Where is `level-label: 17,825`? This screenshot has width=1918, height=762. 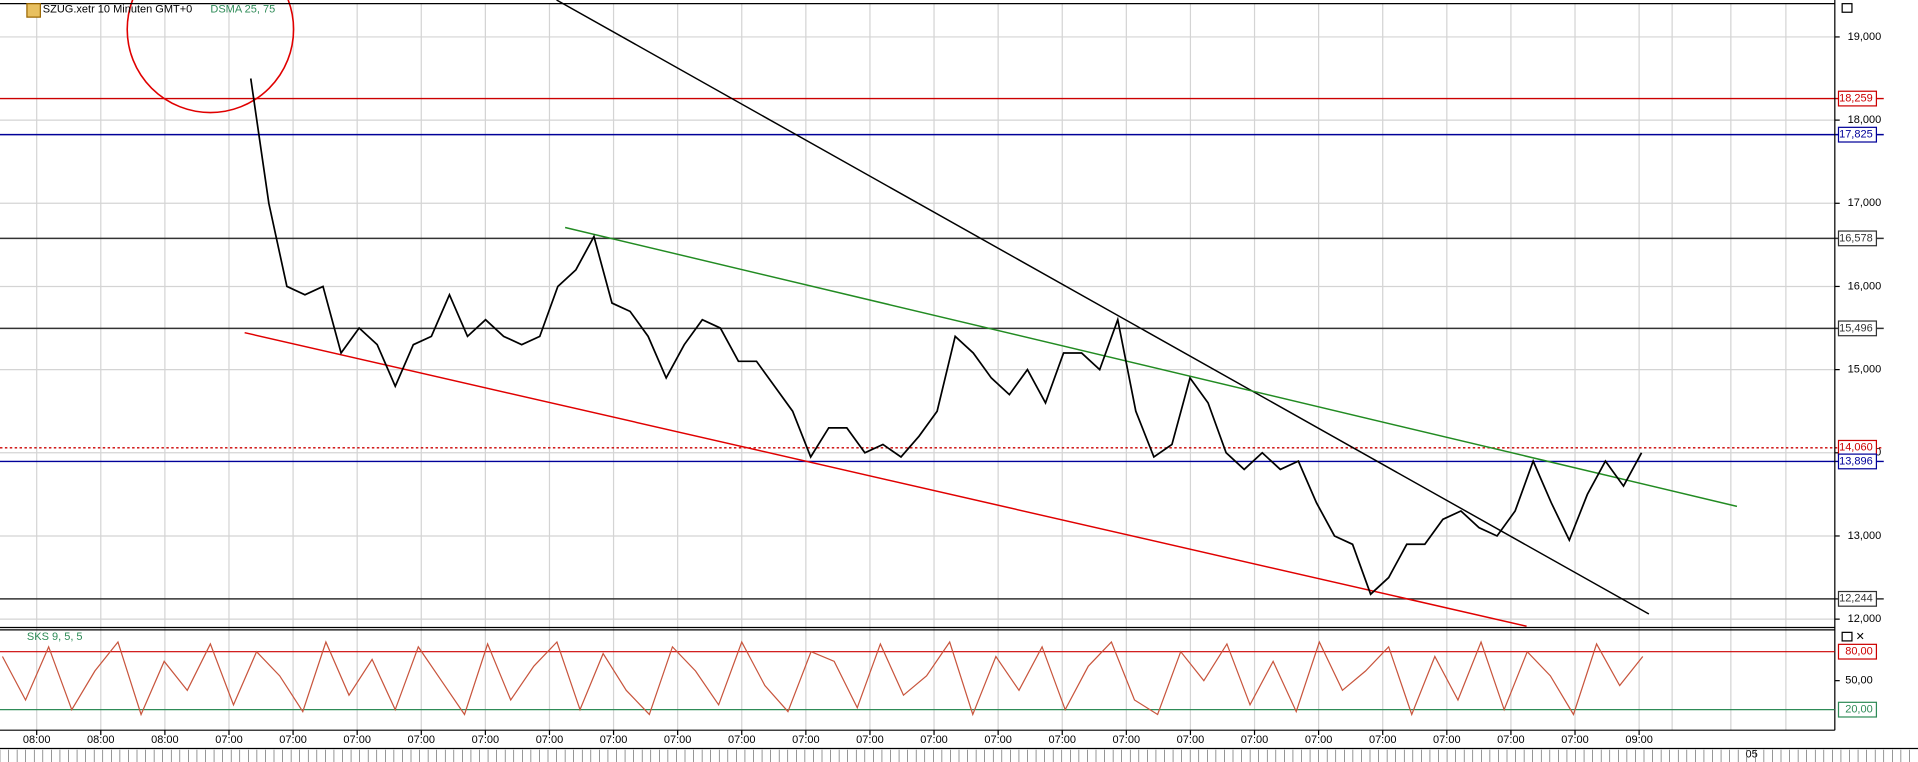 level-label: 17,825 is located at coordinates (1856, 135).